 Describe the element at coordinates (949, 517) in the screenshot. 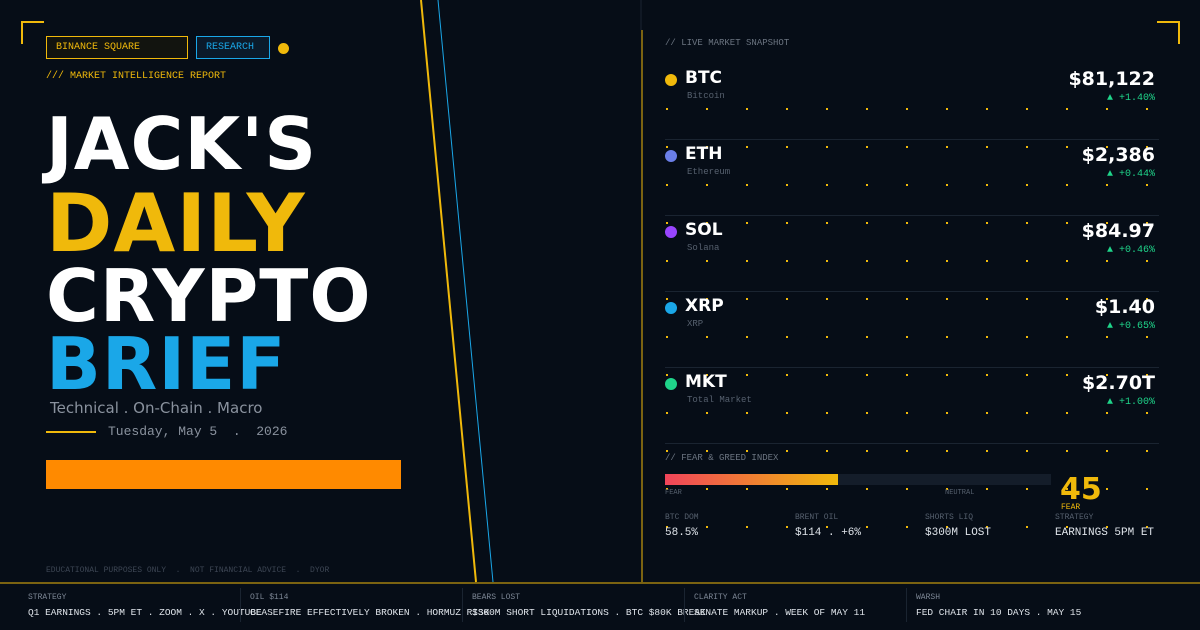

I see `stat-label: SHORTS LIQ` at that location.